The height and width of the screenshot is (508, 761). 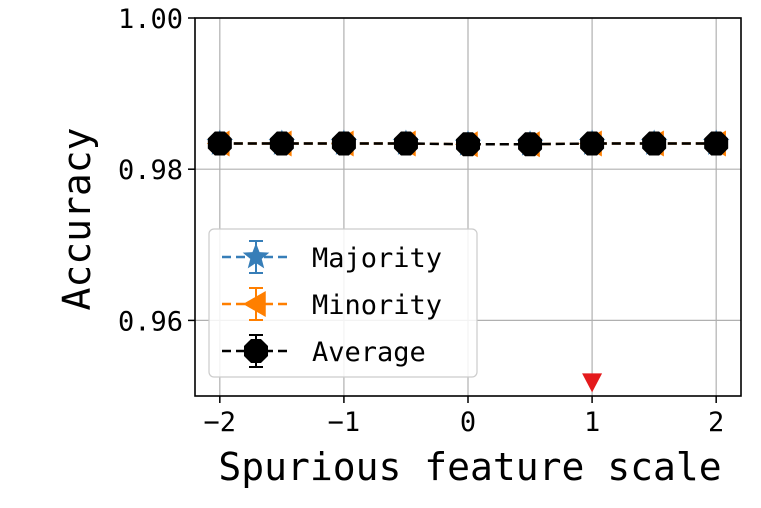 What do you see at coordinates (369, 352) in the screenshot?
I see `legend-label: Average` at bounding box center [369, 352].